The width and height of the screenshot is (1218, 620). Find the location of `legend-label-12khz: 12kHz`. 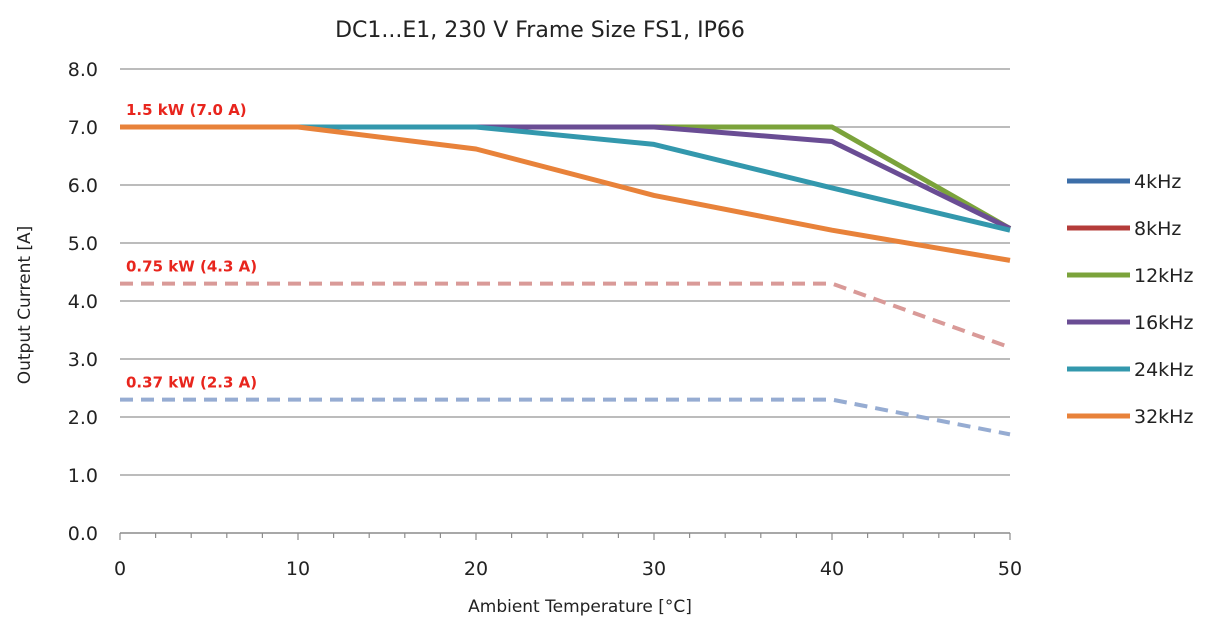

legend-label-12khz: 12kHz is located at coordinates (1163, 276).